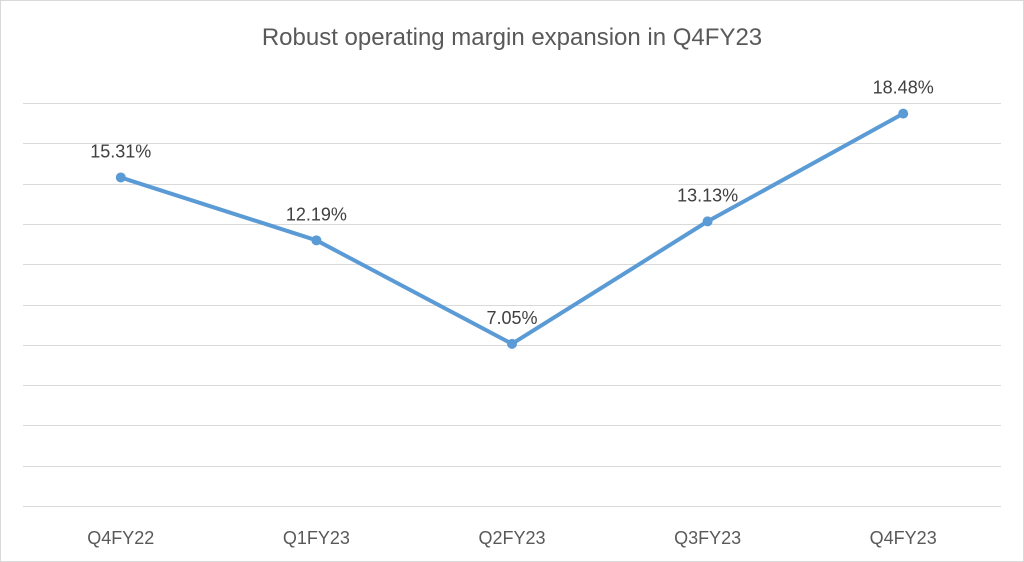 This screenshot has width=1024, height=562. Describe the element at coordinates (707, 538) in the screenshot. I see `x-tick-label: Q3FY23` at that location.